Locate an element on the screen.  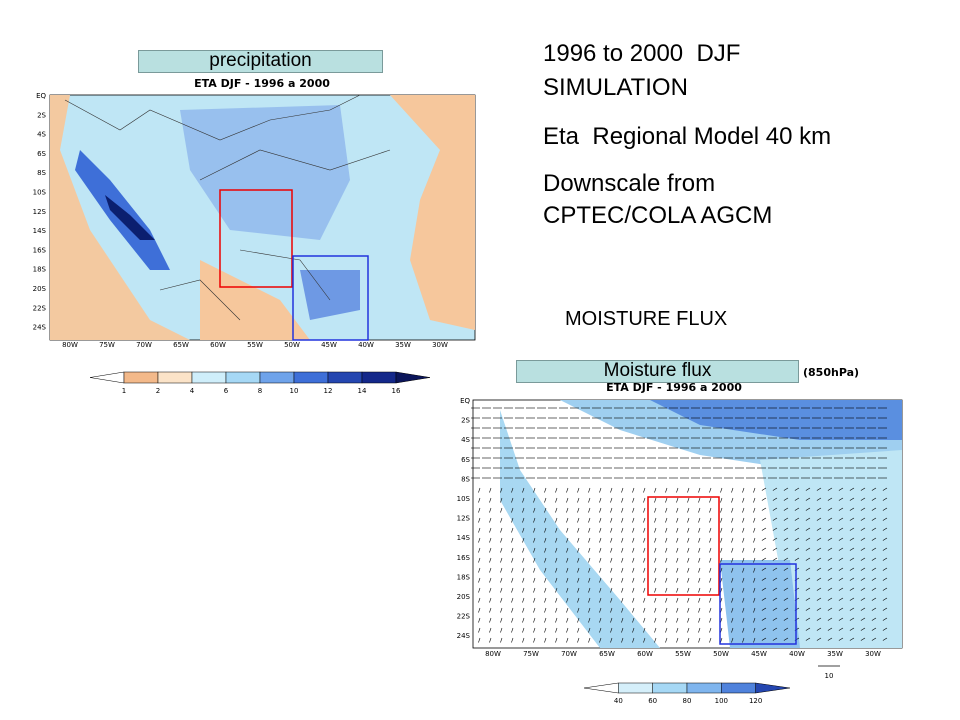
moisture-vectors is located at coordinates (679, 525).